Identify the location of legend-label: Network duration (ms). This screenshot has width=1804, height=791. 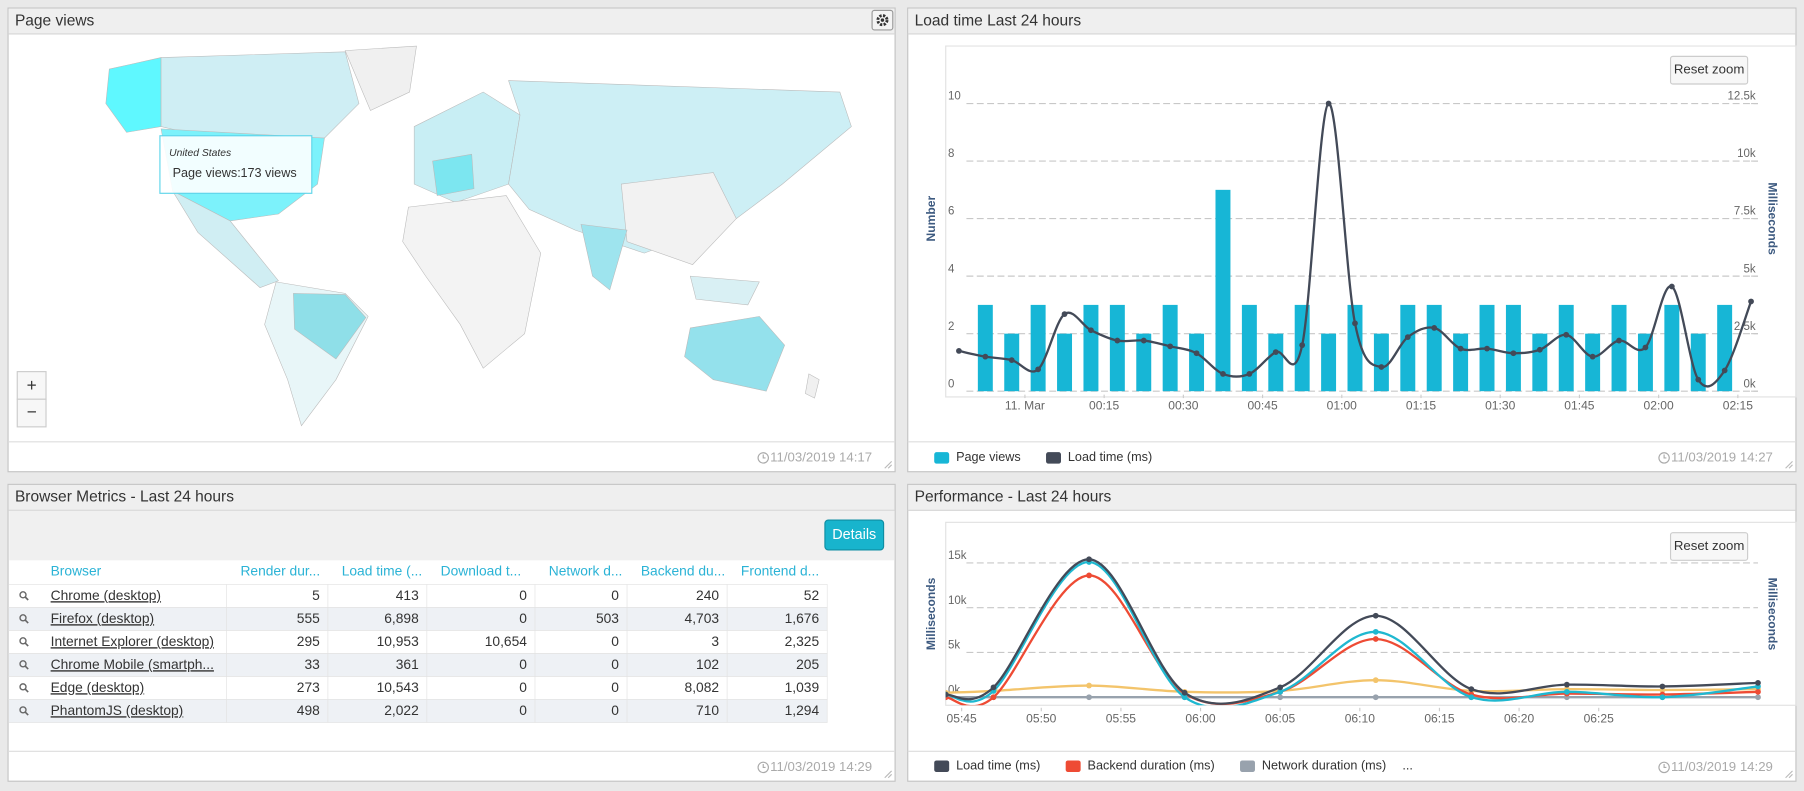
(1324, 766).